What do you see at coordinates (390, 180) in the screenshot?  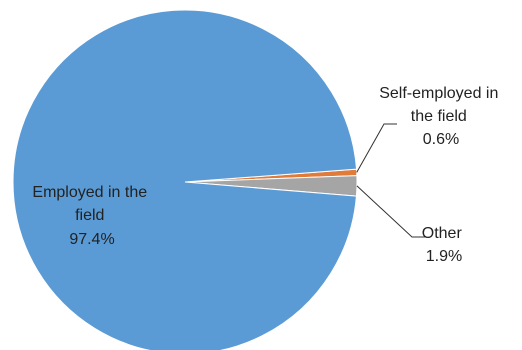 I see `leader-lines` at bounding box center [390, 180].